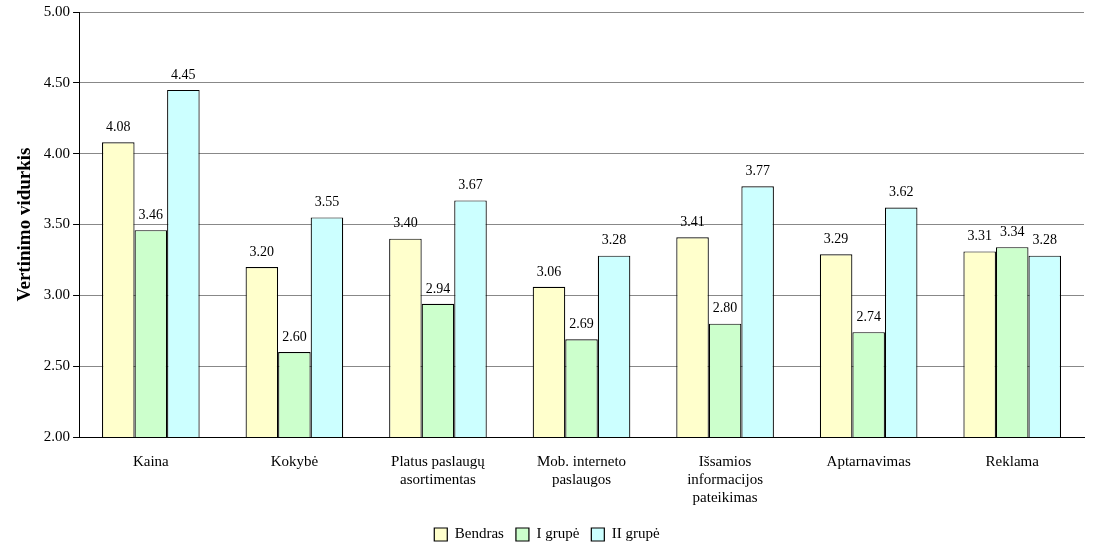  What do you see at coordinates (118, 127) in the screenshot?
I see `data-label: 4.08` at bounding box center [118, 127].